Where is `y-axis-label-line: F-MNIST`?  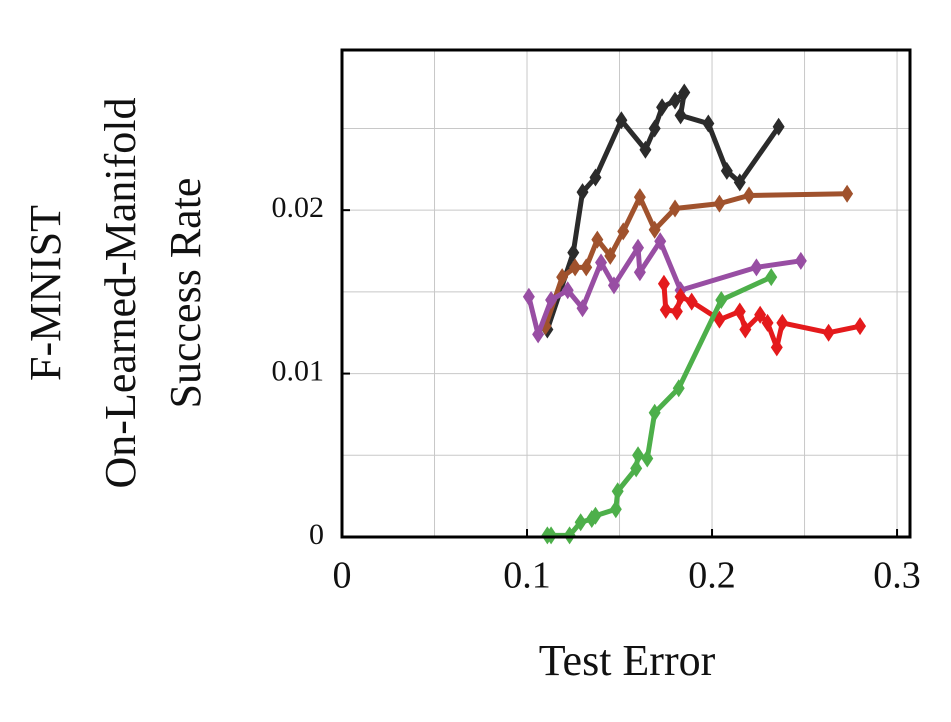 y-axis-label-line: F-MNIST is located at coordinates (45, 293).